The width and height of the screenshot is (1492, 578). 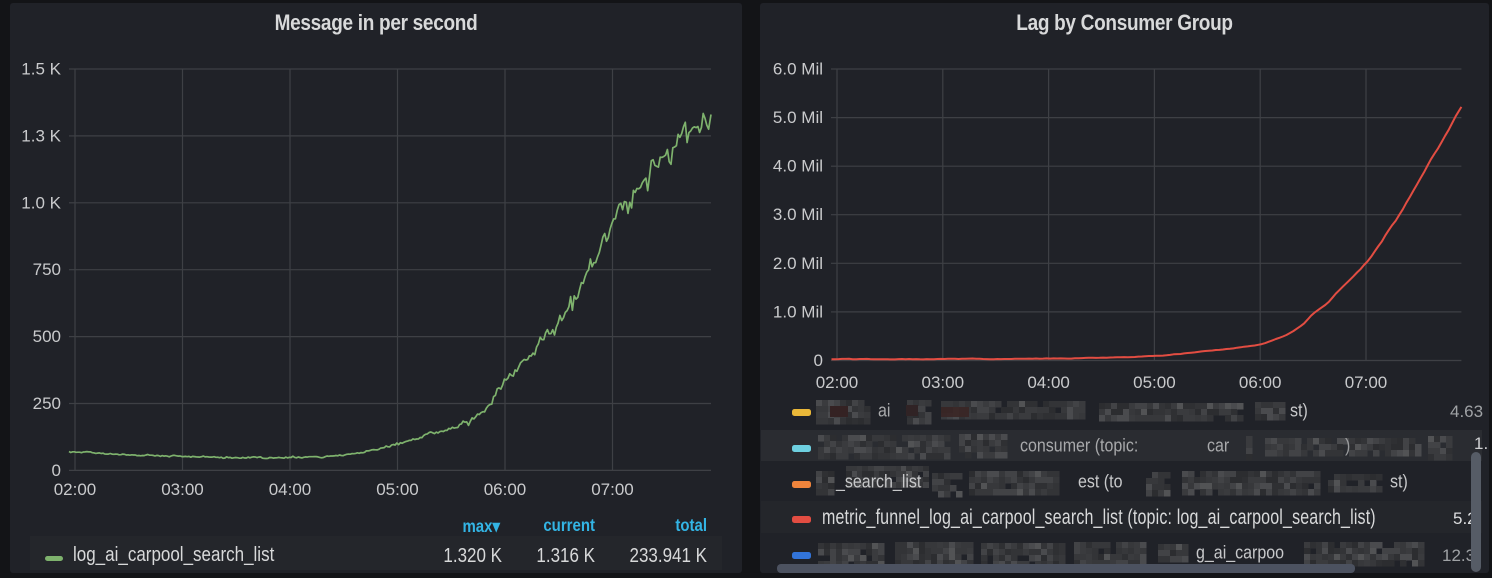 I want to click on svg-text: 1.0 K, so click(x=41, y=202).